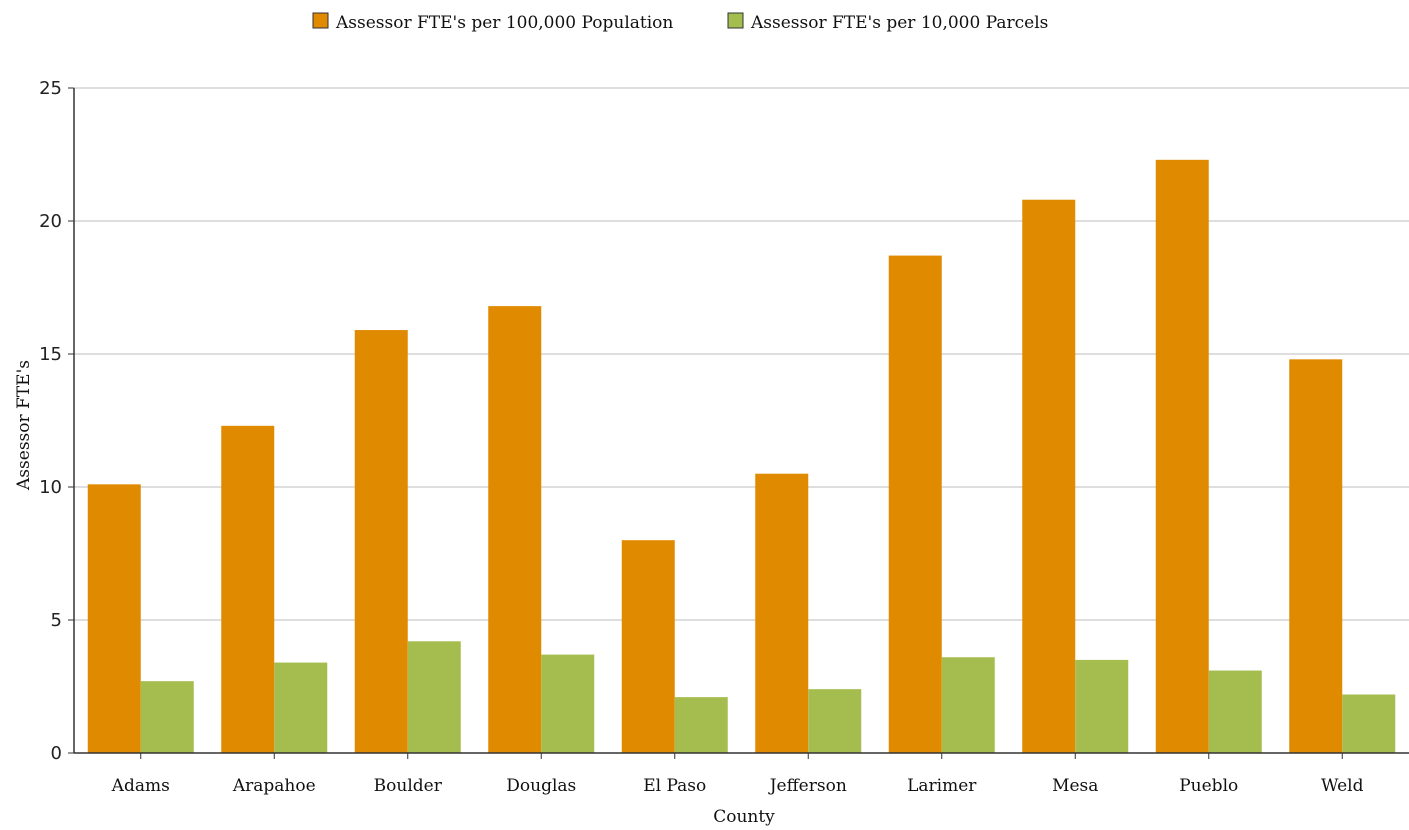 The image size is (1409, 830). What do you see at coordinates (301, 707) in the screenshot?
I see `bar-parcels-arapahoe` at bounding box center [301, 707].